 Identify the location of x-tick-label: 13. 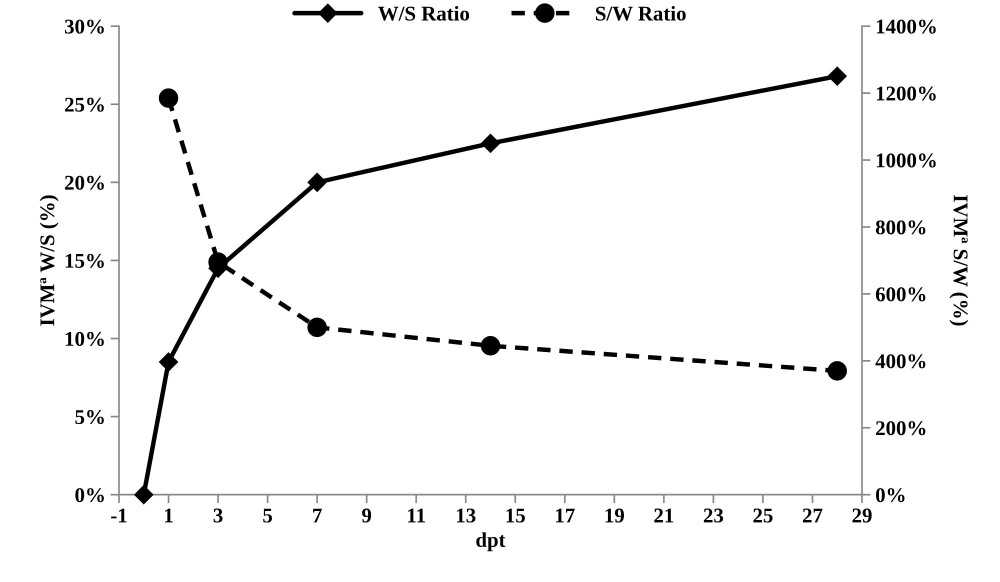
(466, 515).